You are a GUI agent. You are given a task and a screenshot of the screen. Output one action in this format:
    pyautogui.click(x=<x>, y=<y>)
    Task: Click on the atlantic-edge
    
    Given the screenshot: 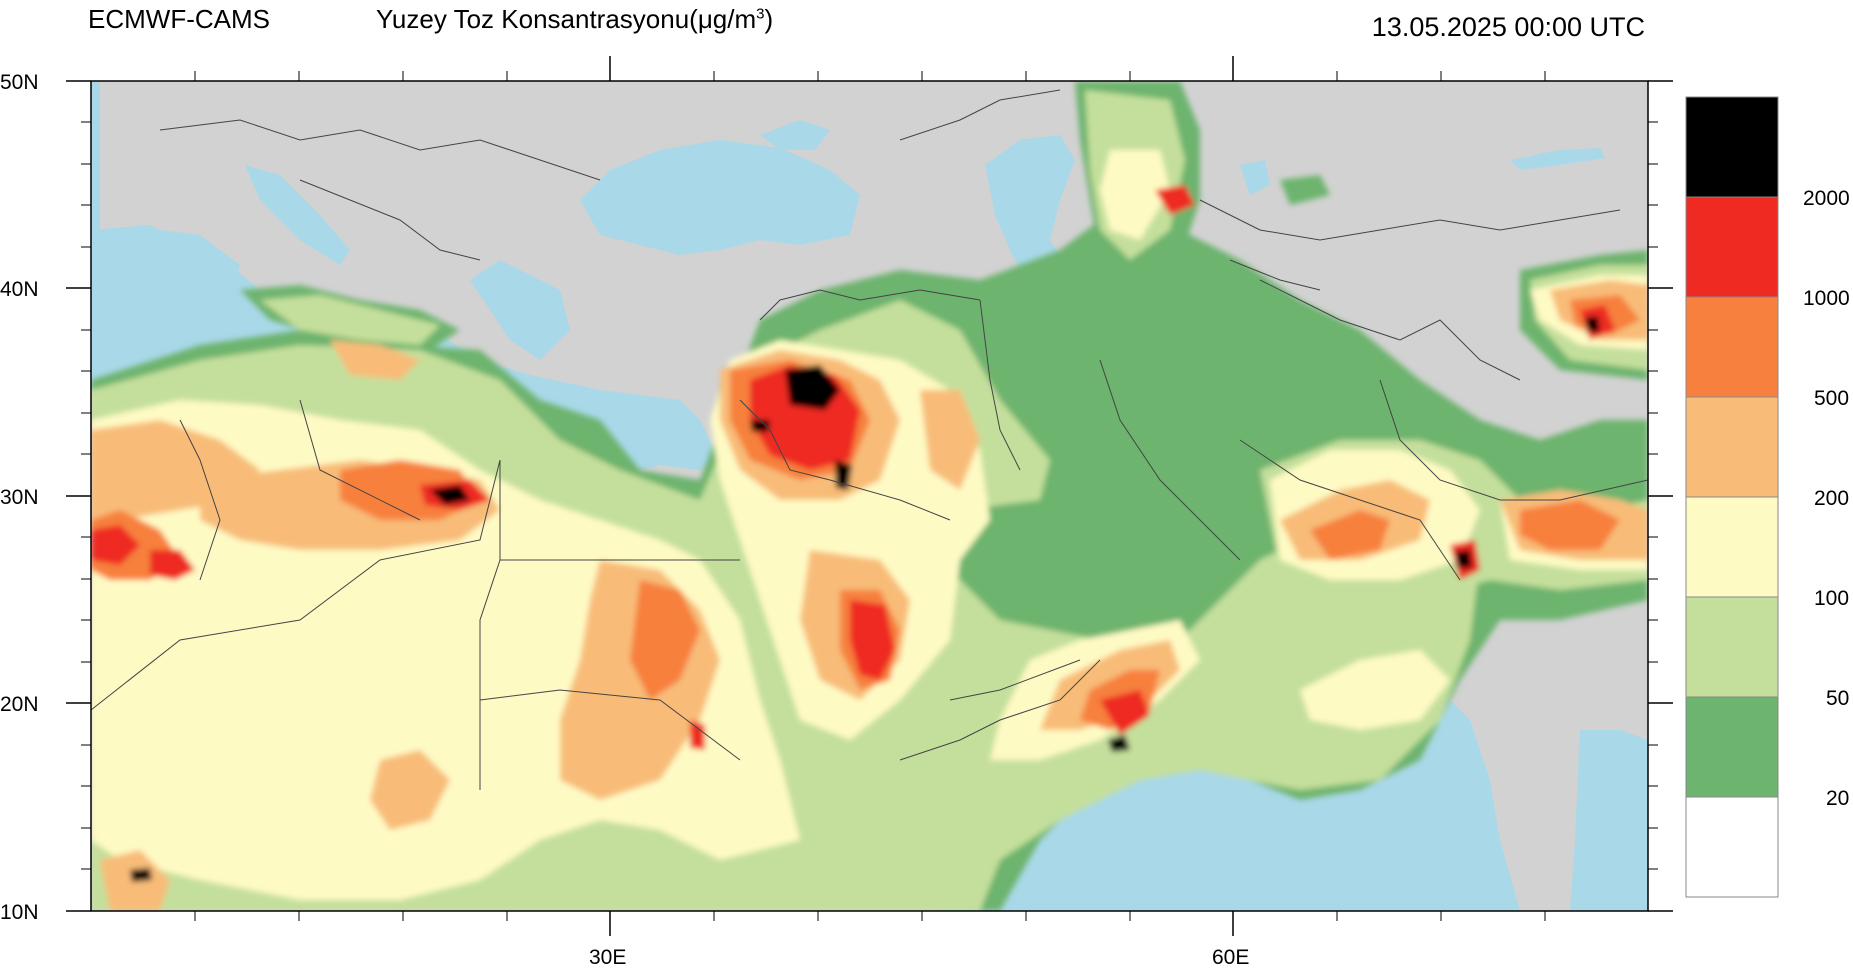 What is the action you would take?
    pyautogui.click(x=95, y=230)
    